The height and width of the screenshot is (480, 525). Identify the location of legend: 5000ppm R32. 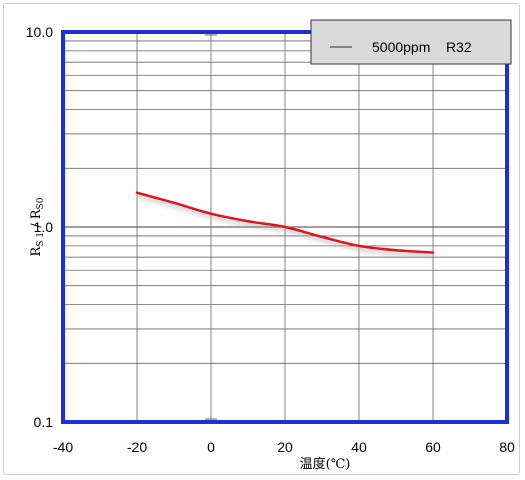
(411, 42).